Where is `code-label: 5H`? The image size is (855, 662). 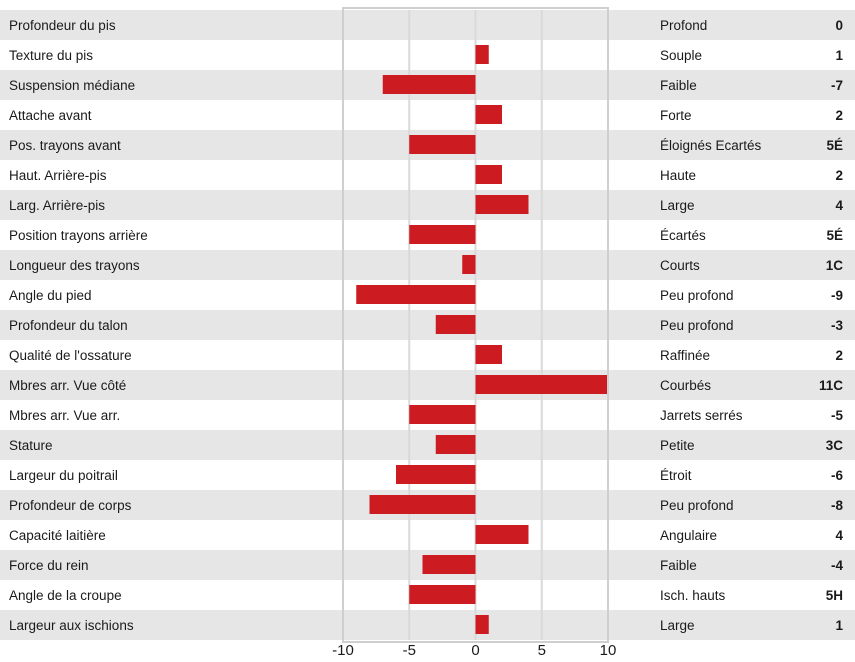
code-label: 5H is located at coordinates (834, 595).